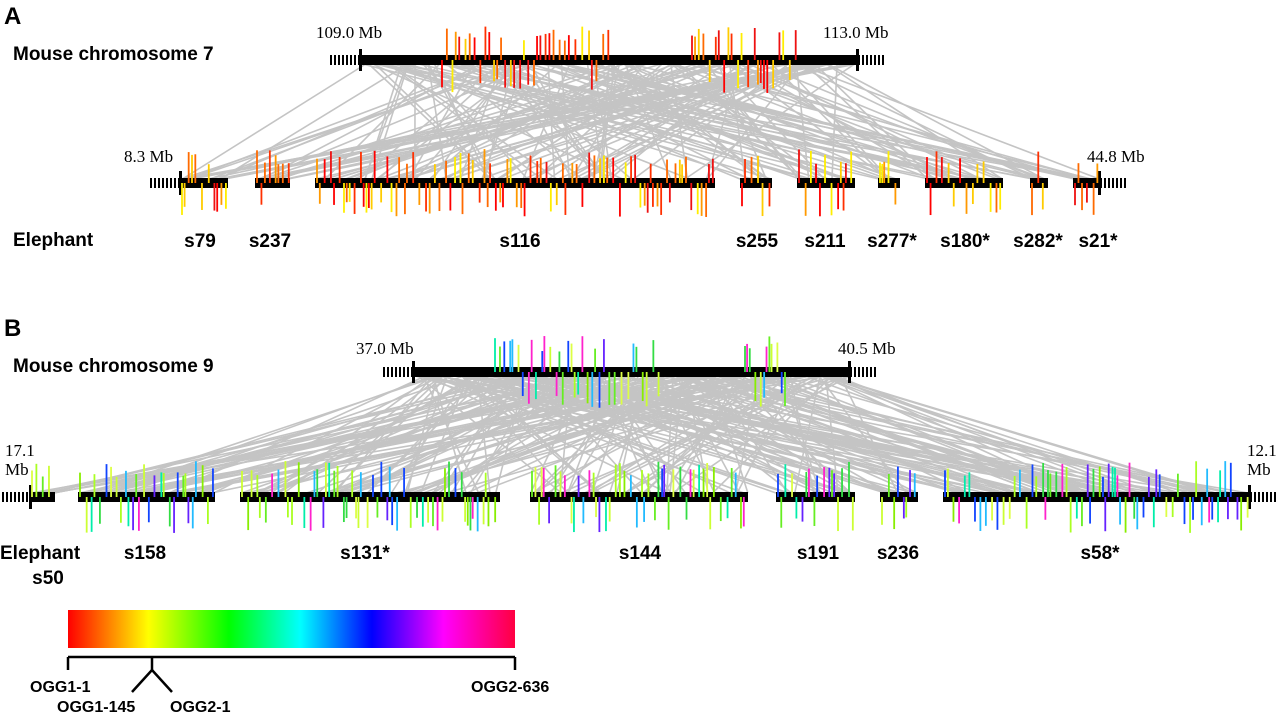 The width and height of the screenshot is (1280, 714). I want to click on scaffold-label: s144, so click(640, 553).